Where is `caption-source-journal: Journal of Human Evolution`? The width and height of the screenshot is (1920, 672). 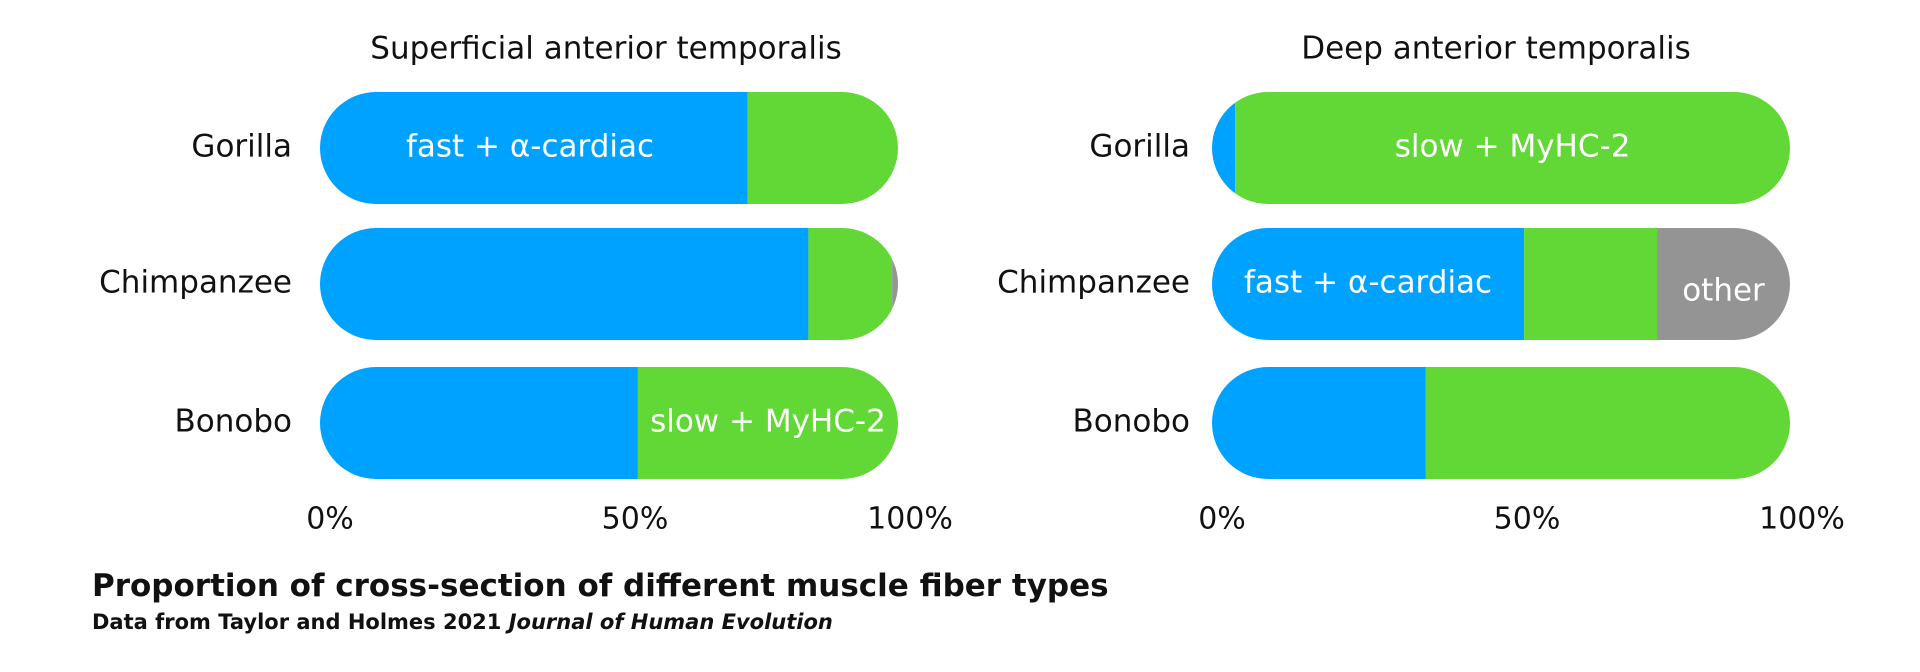
caption-source-journal: Journal of Human Evolution is located at coordinates (670, 622).